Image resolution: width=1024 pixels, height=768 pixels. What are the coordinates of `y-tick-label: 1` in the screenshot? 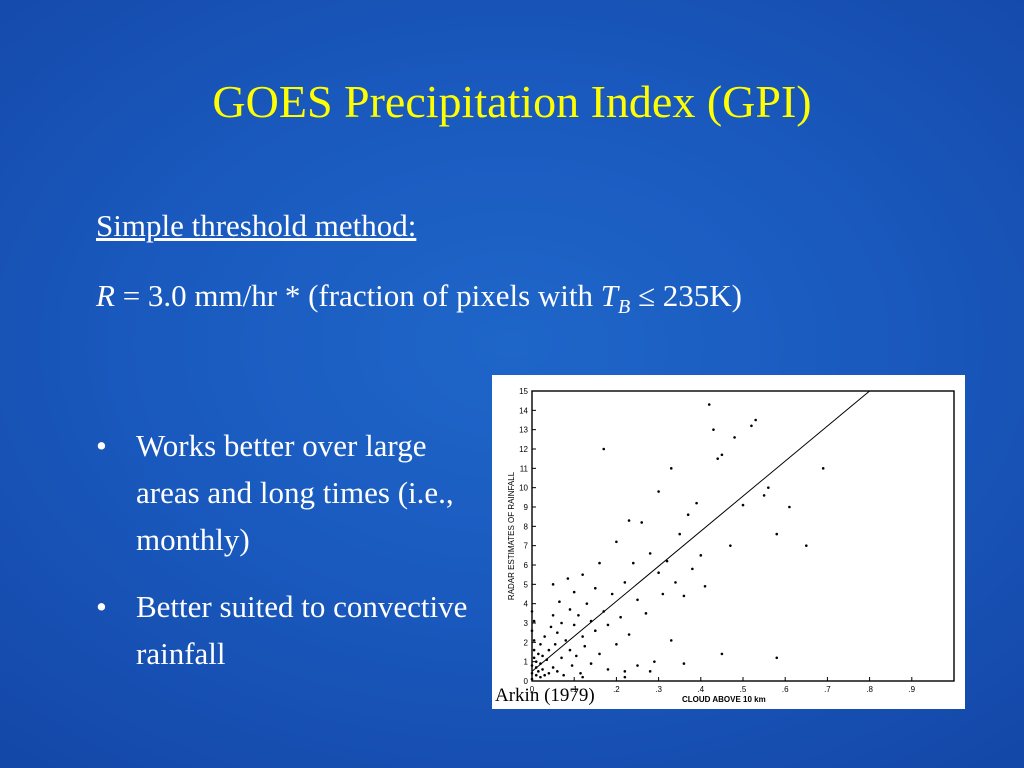 It's located at (526, 662).